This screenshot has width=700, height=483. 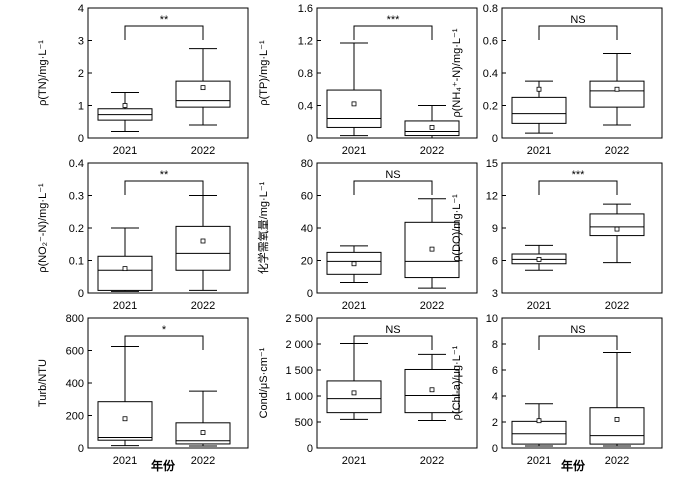 What do you see at coordinates (457, 382) in the screenshot?
I see `y-axis-label: ρ(Chl-a)/μg·L⁻¹` at bounding box center [457, 382].